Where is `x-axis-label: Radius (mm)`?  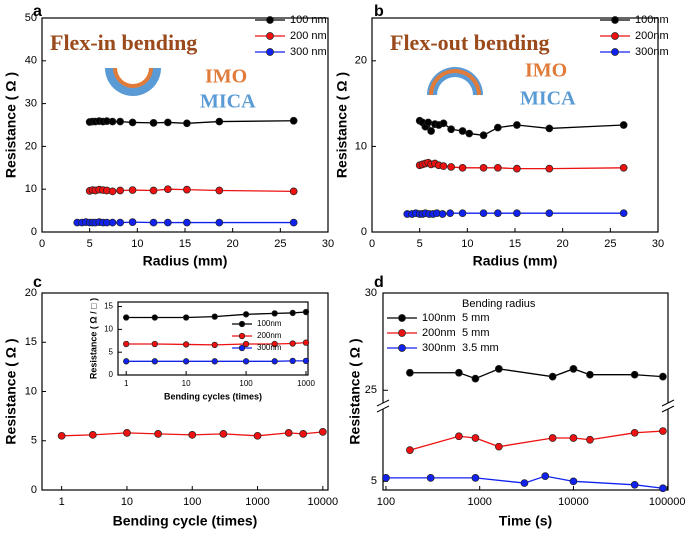 x-axis-label: Radius (mm) is located at coordinates (515, 261).